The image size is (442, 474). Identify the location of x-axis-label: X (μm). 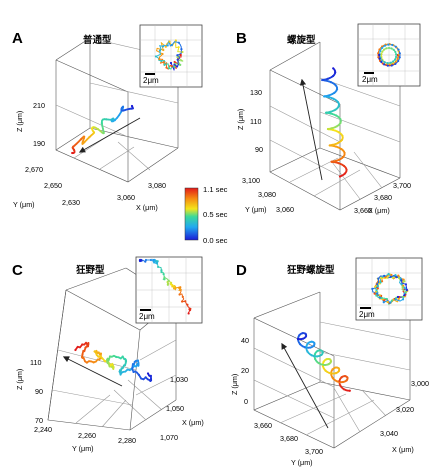
(379, 210).